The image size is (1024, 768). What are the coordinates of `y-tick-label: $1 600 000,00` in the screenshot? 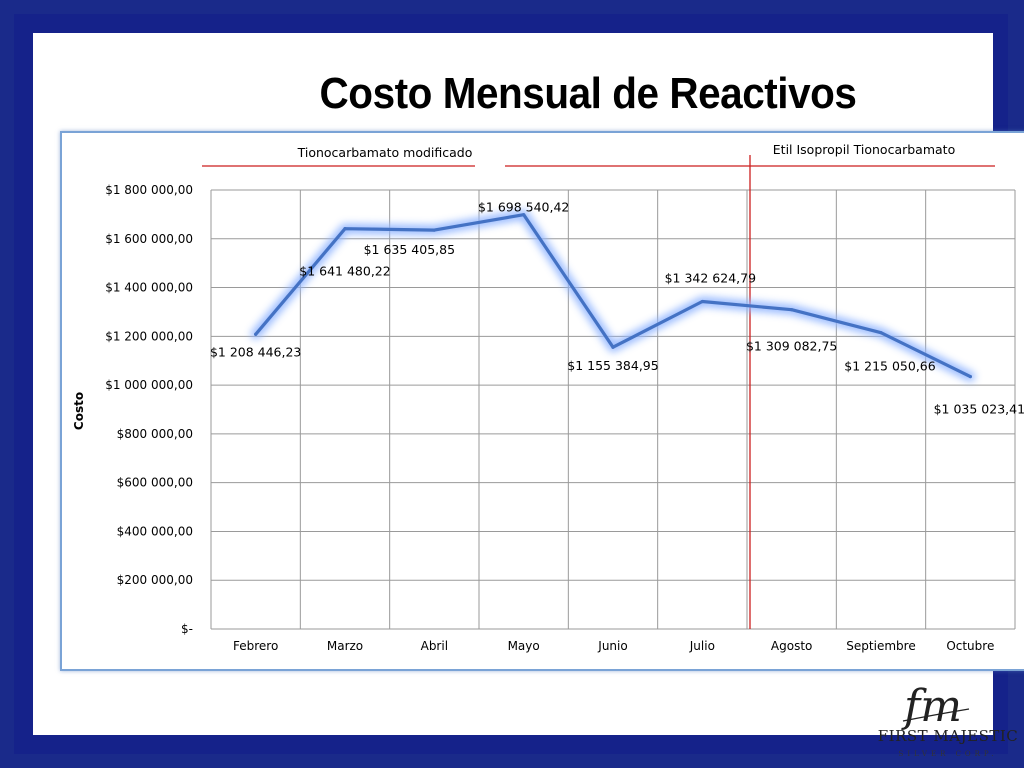 It's located at (149, 239).